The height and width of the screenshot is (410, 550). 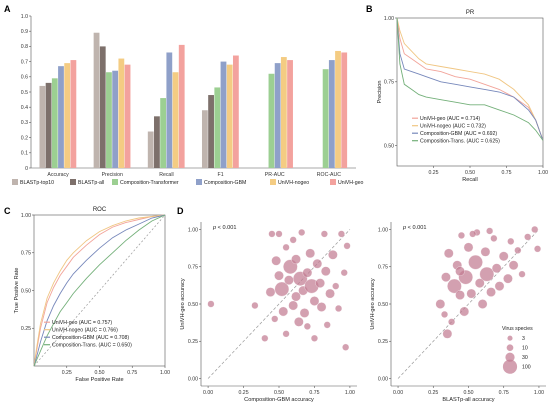 I want to click on p-value: < 0.001, so click(x=226, y=228).